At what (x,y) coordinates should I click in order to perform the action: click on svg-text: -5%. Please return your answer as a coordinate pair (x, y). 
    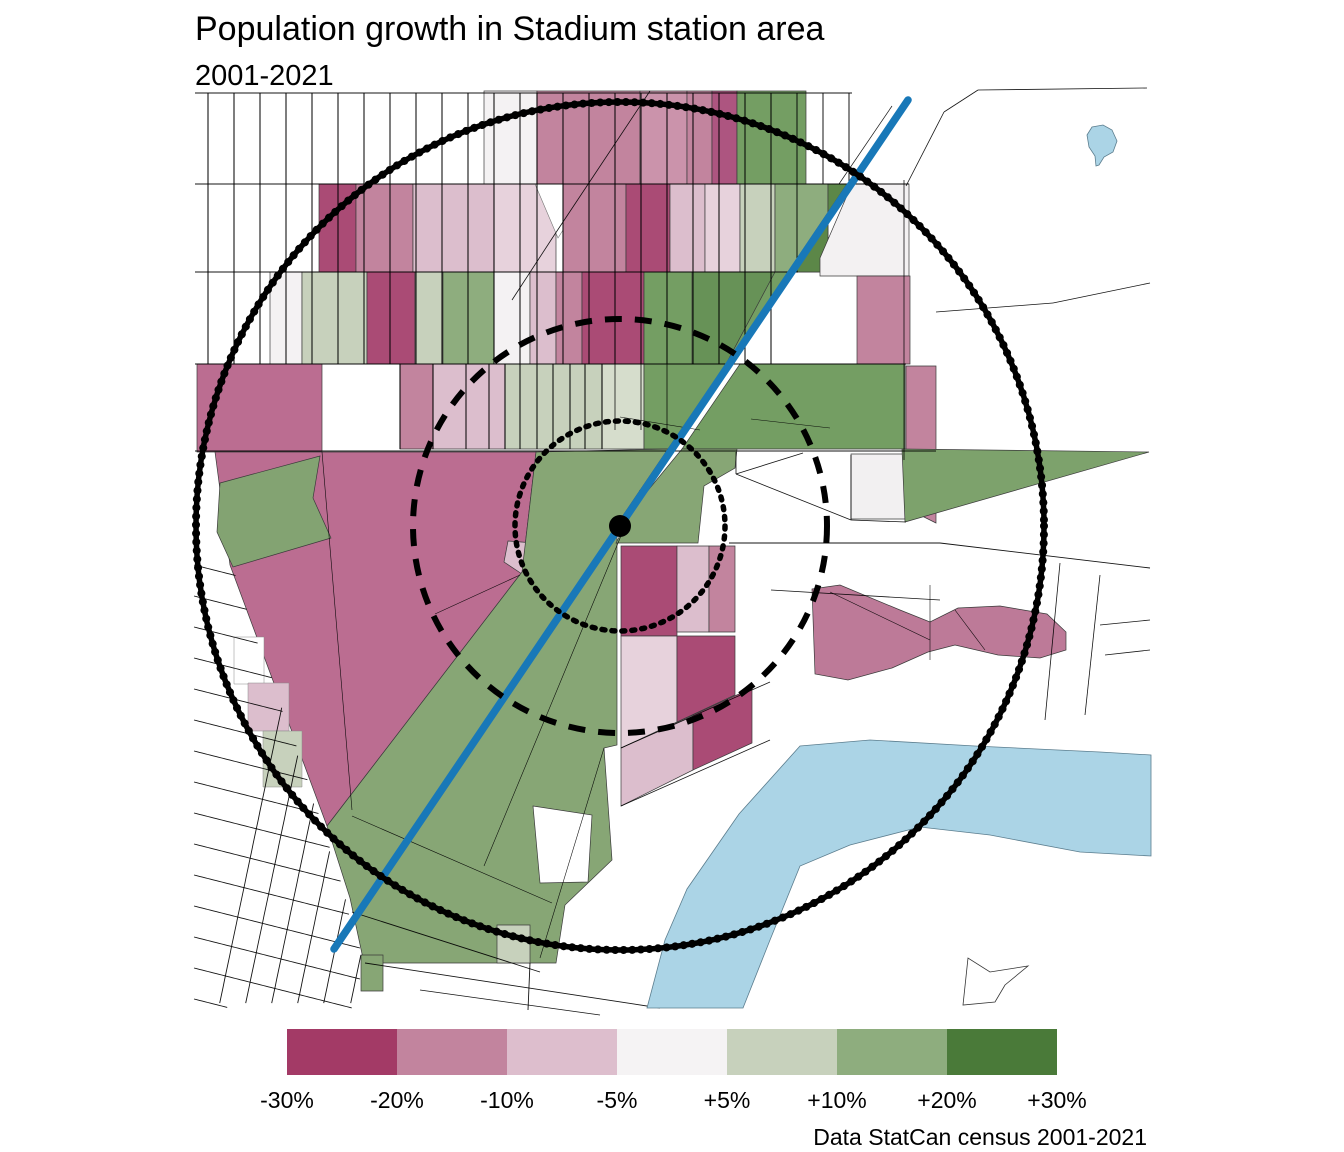
    Looking at the image, I should click on (617, 1100).